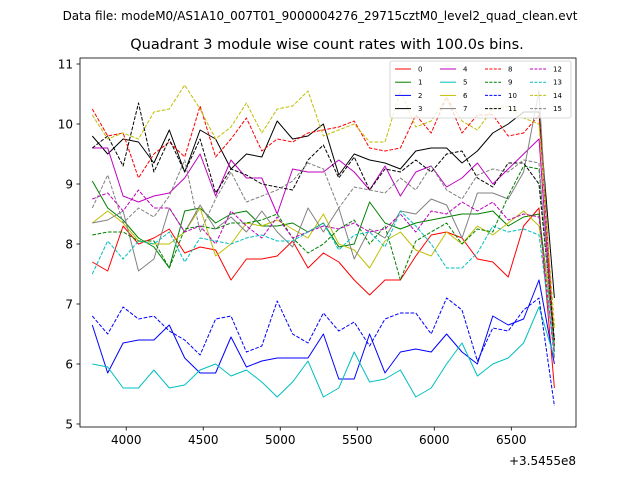  I want to click on y-tick-label: 9, so click(69, 185).